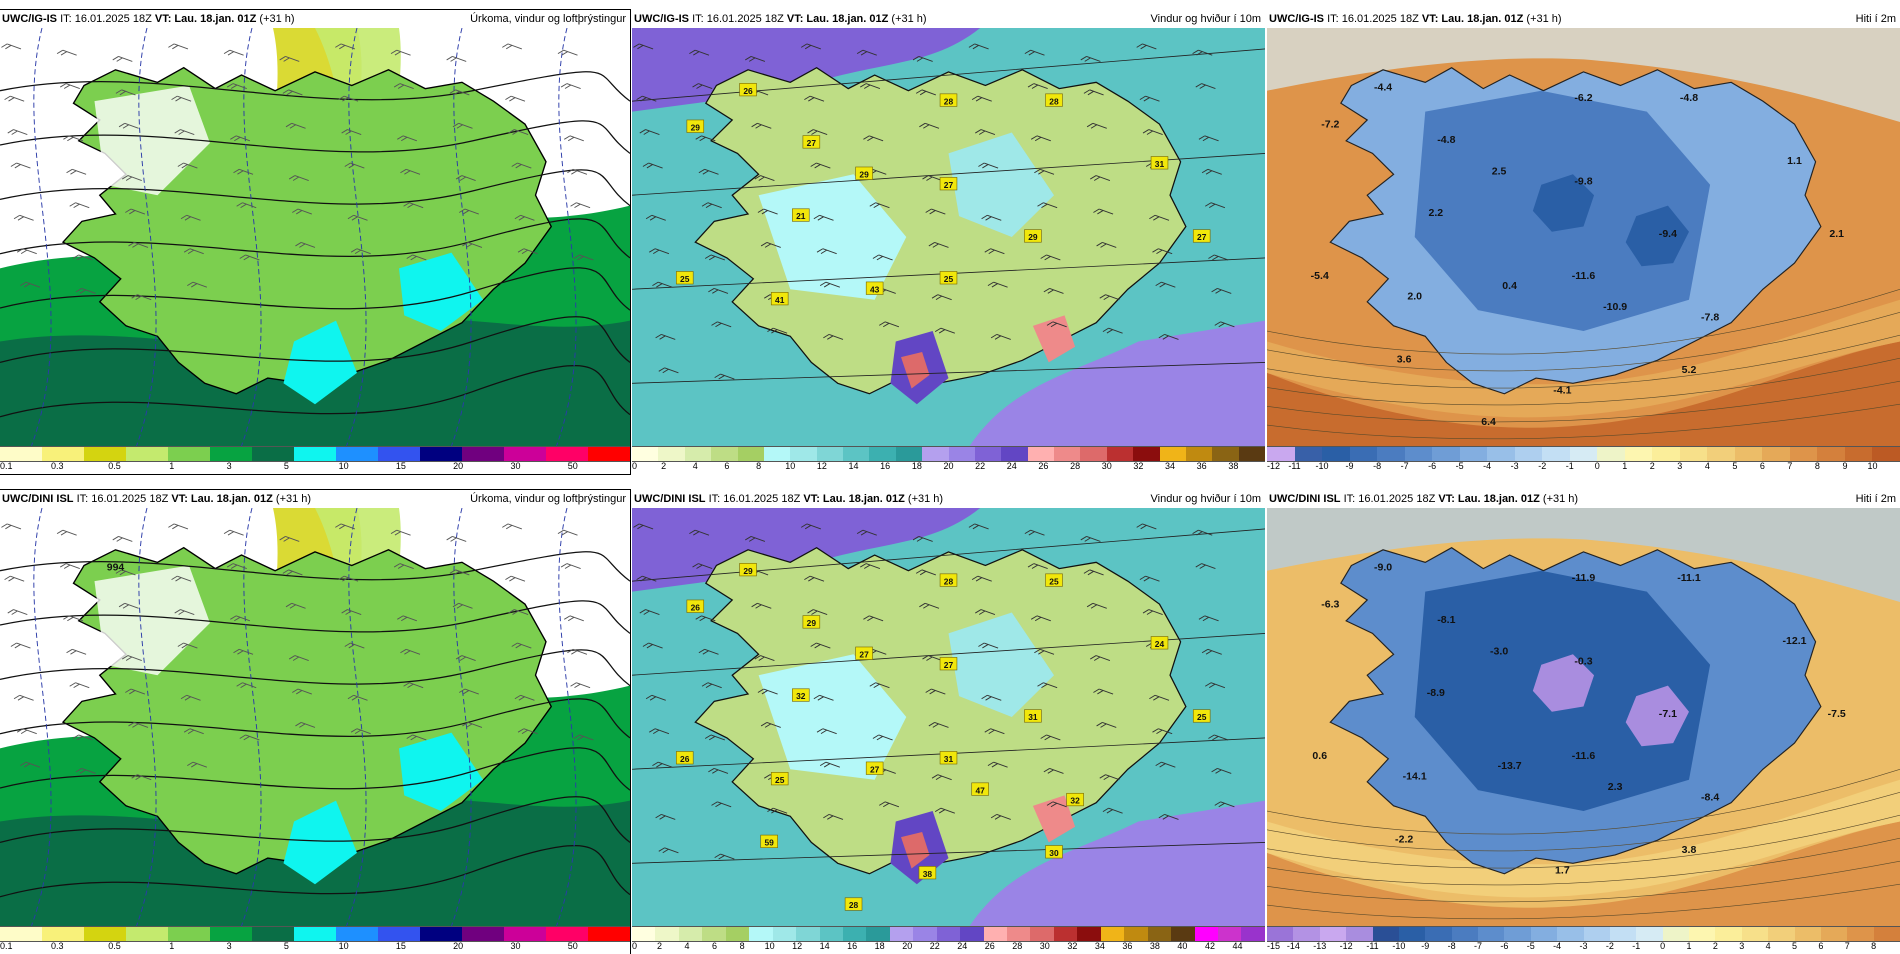  I want to click on scale-tick-label: 0.3, so click(57, 466).